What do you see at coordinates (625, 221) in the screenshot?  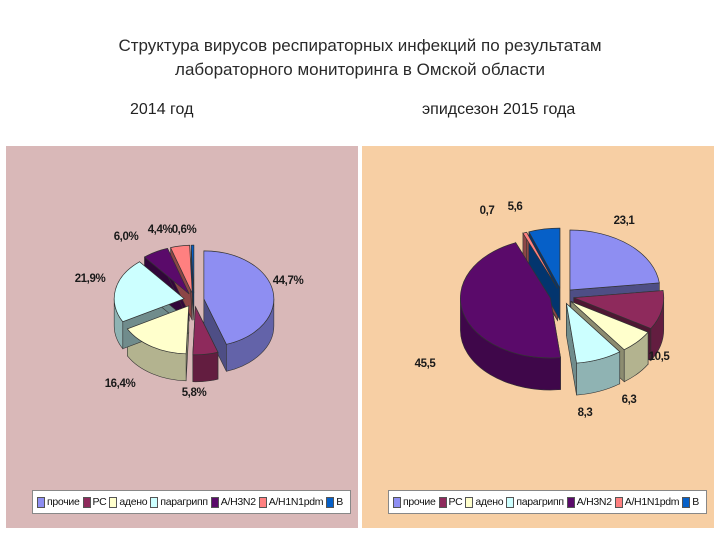 I see `data-label-прочие: 23,1` at bounding box center [625, 221].